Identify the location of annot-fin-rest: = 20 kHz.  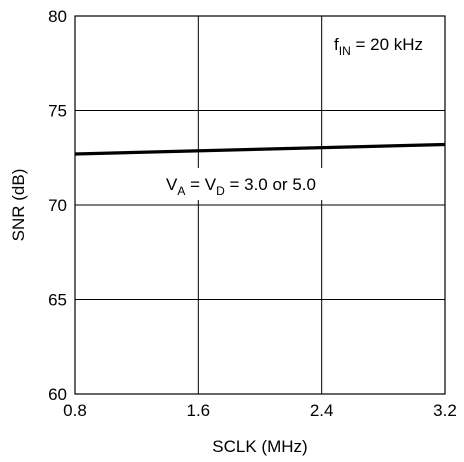
(387, 44).